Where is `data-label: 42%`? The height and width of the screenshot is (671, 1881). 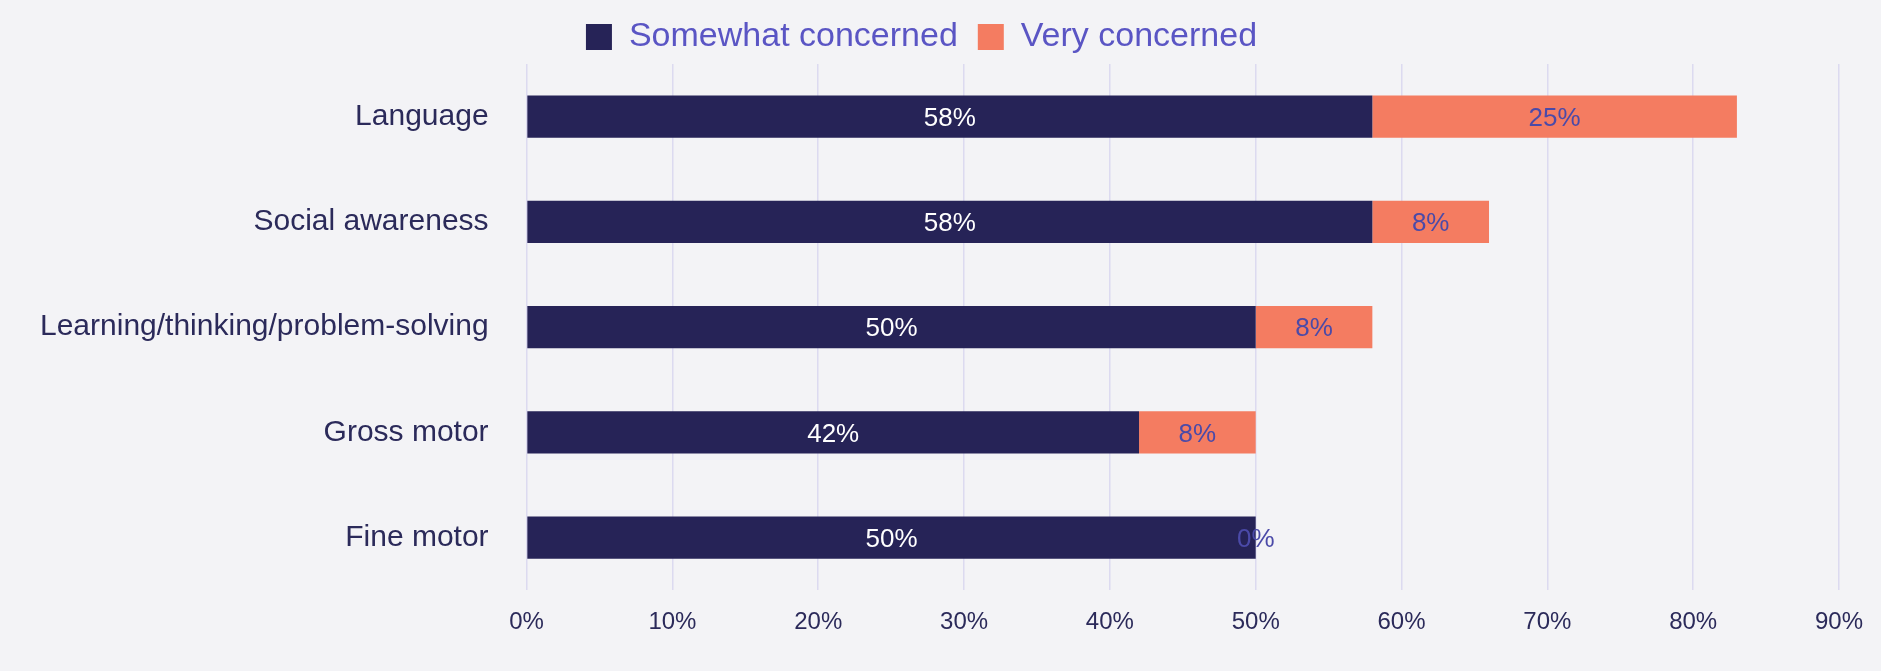 data-label: 42% is located at coordinates (833, 432).